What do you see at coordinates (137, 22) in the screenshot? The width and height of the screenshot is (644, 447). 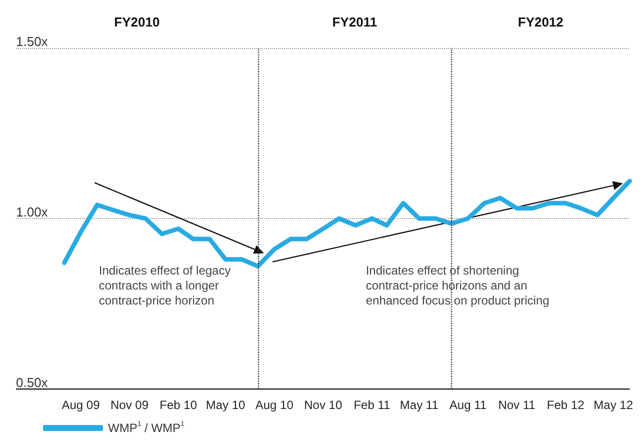 I see `text: FY2010` at bounding box center [137, 22].